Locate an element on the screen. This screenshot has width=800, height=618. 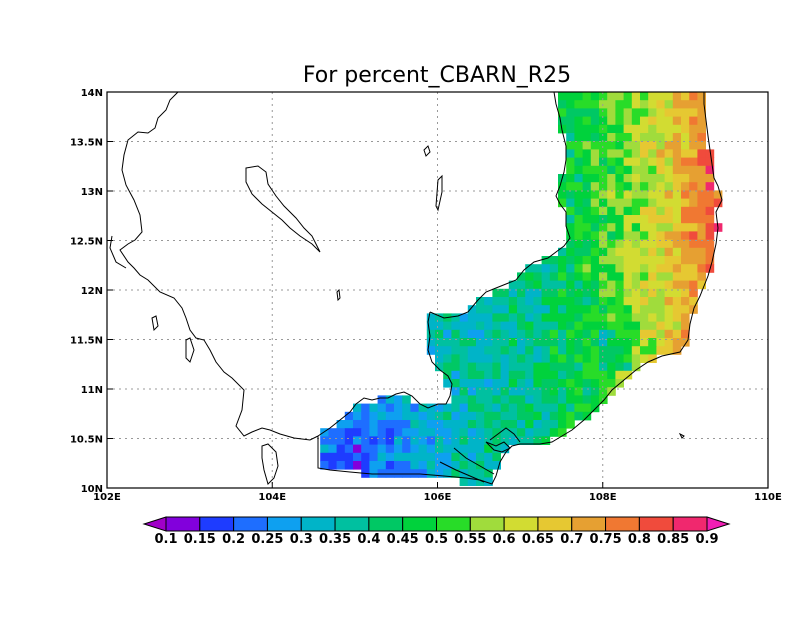
x-tick-label: 108E is located at coordinates (603, 497).